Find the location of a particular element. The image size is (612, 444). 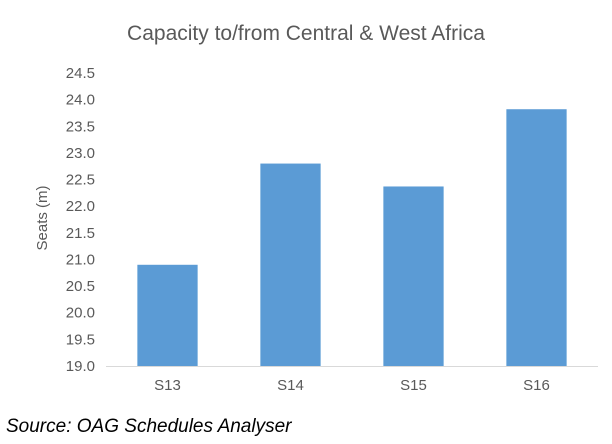

y-tick-label: 24.5 is located at coordinates (80, 73).